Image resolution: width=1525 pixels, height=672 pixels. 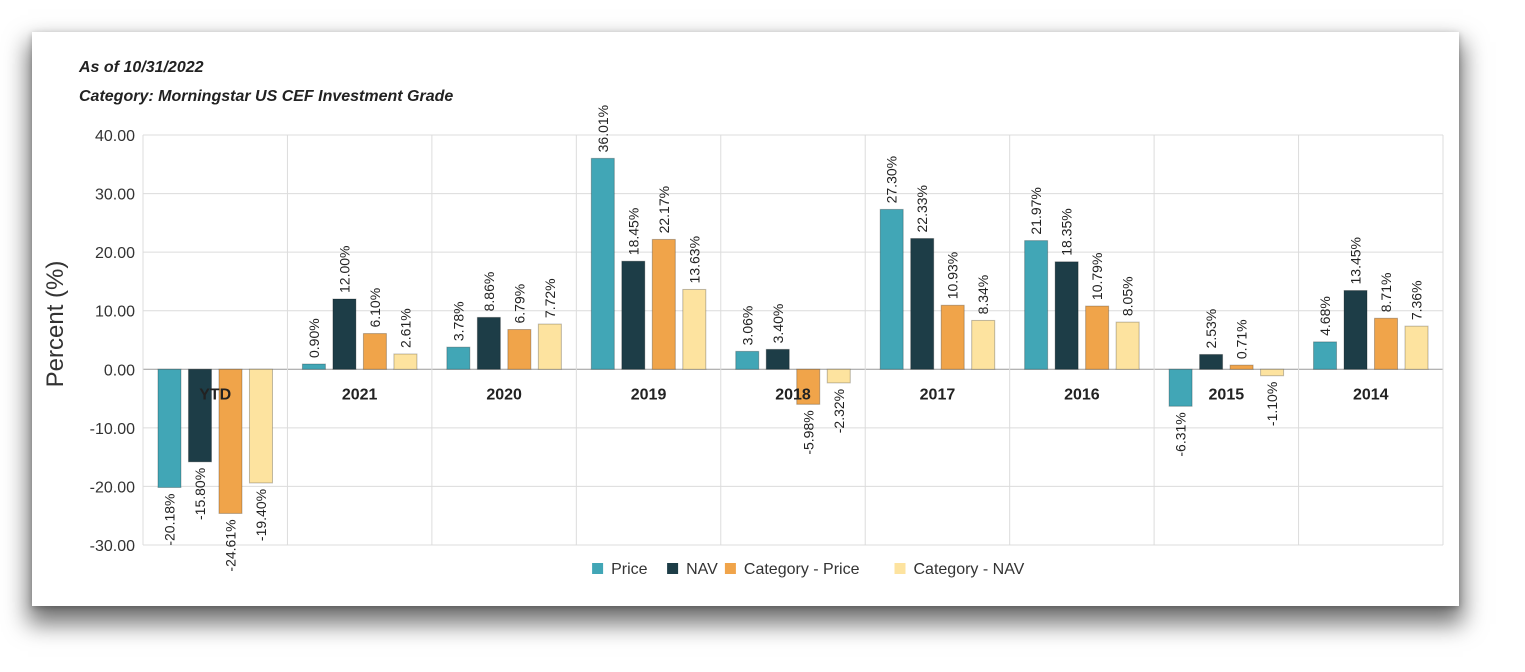 I want to click on y-tick-label: 10.00, so click(x=115, y=312).